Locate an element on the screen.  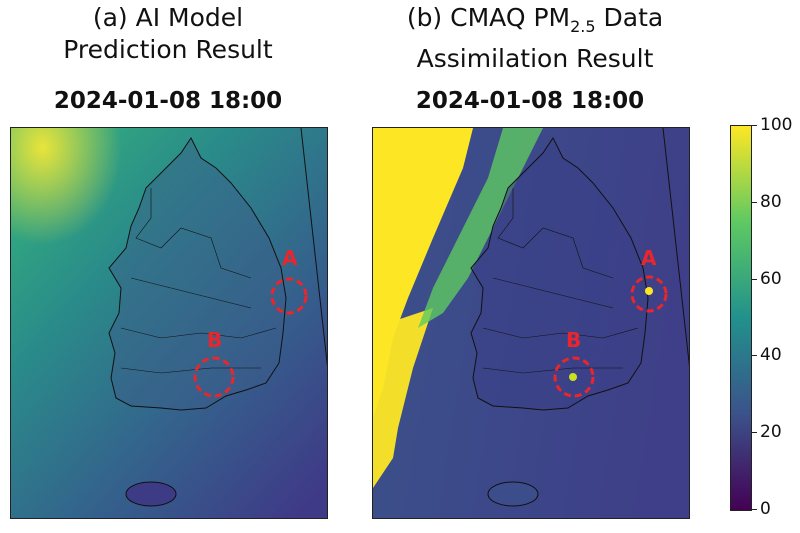
panel-b-timestamp: 2024-01-08 18:00 is located at coordinates (530, 101).